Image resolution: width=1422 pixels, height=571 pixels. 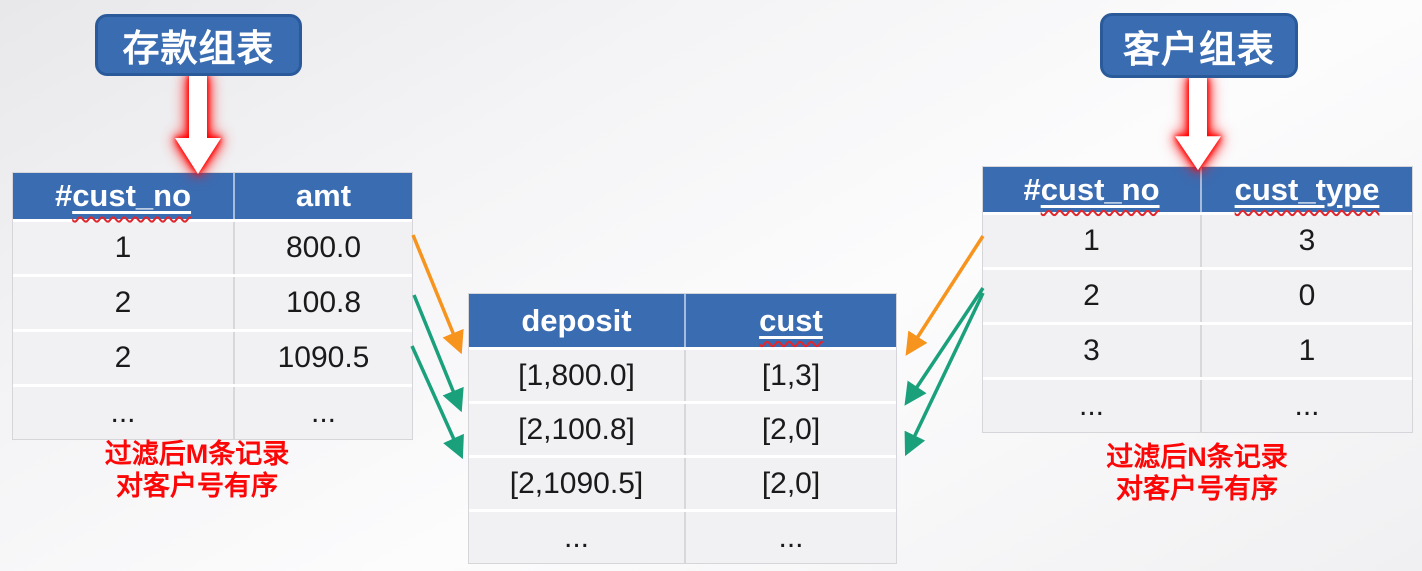 What do you see at coordinates (322, 358) in the screenshot?
I see `table-cell: 1090.5` at bounding box center [322, 358].